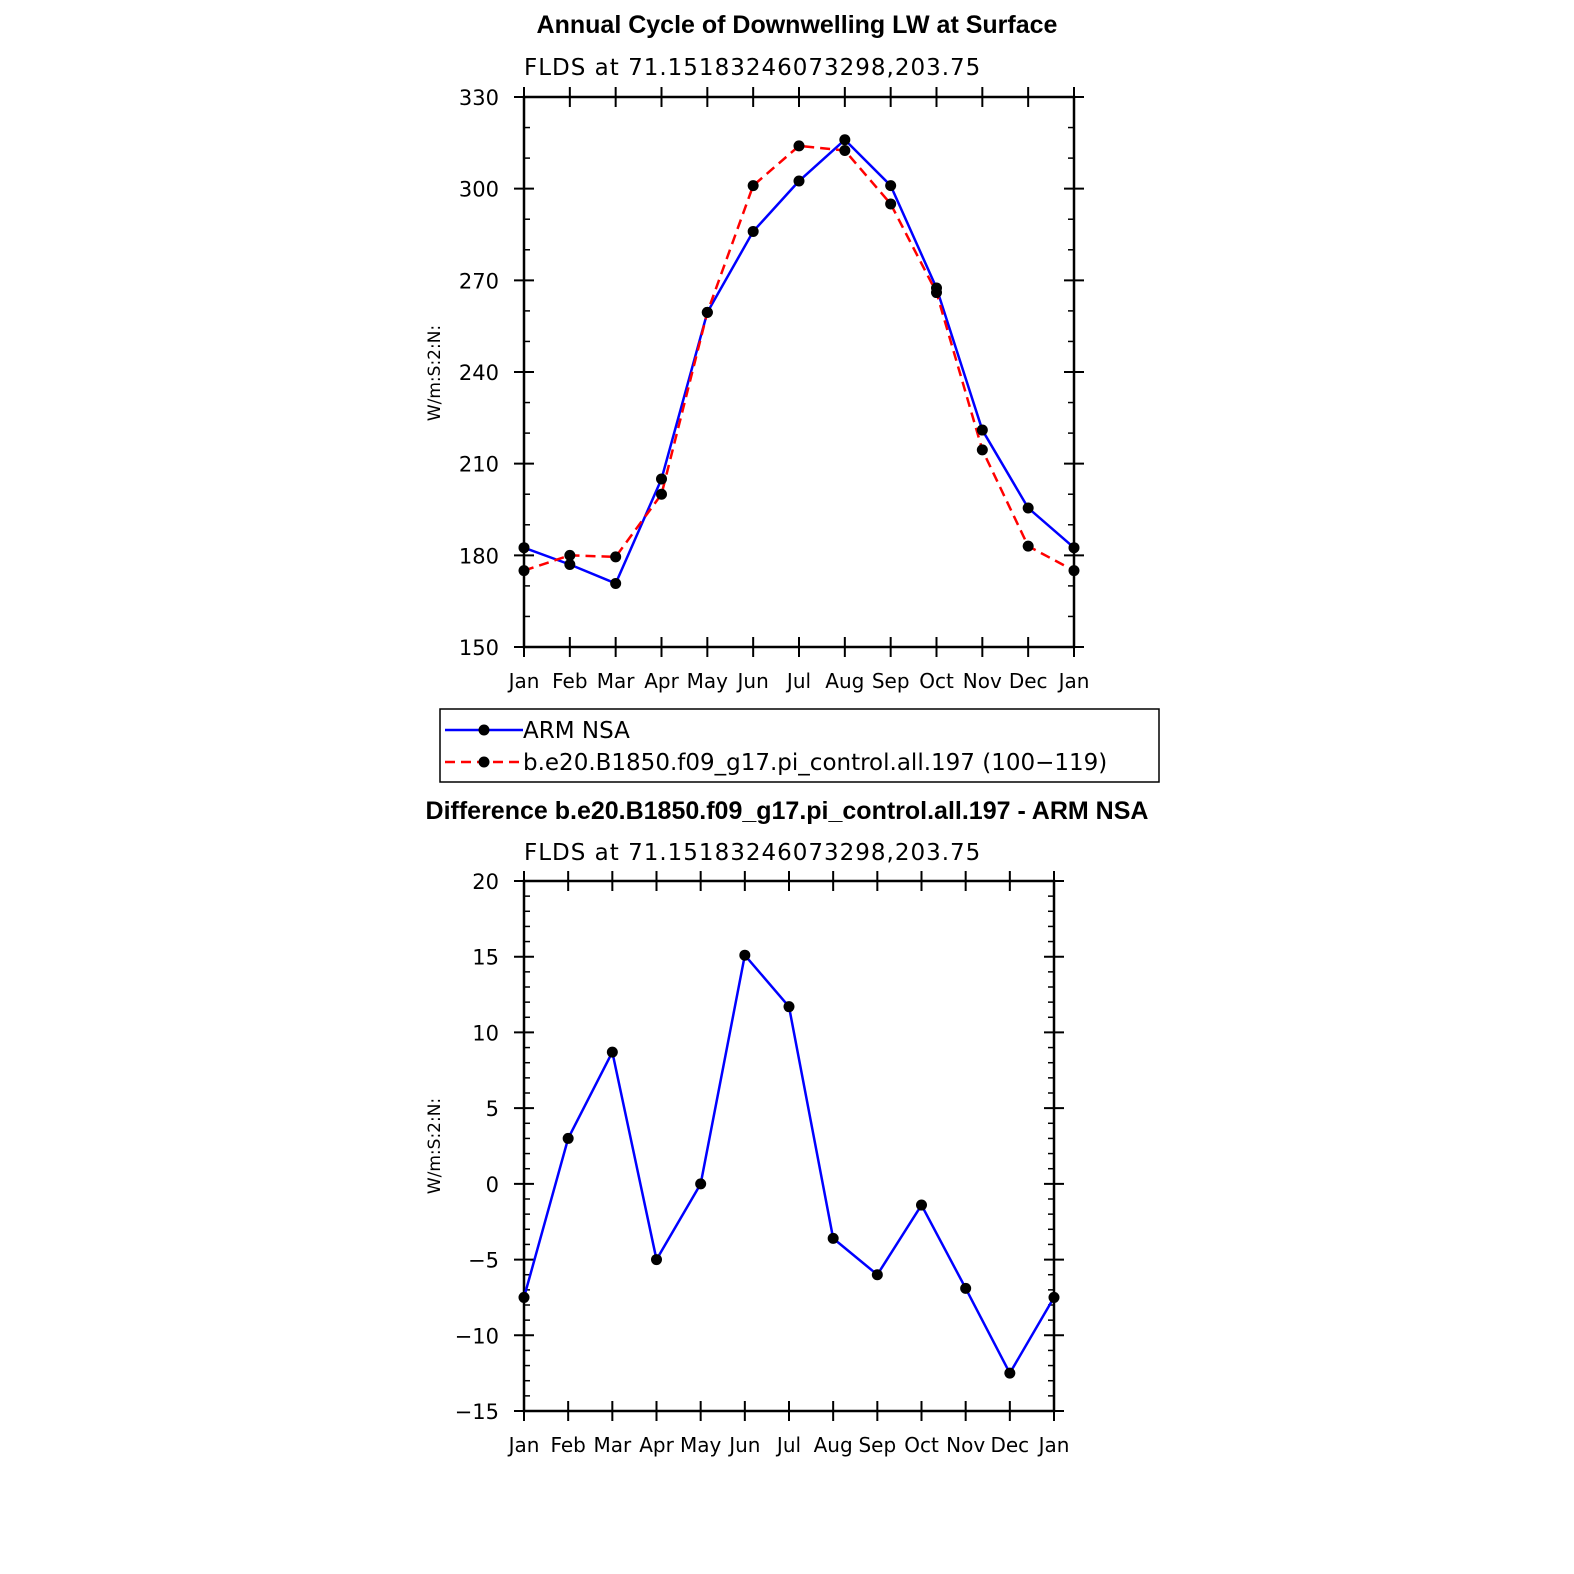 This screenshot has height=1574, width=1574. I want to click on bottom-ytick-label: 0, so click(492, 1185).